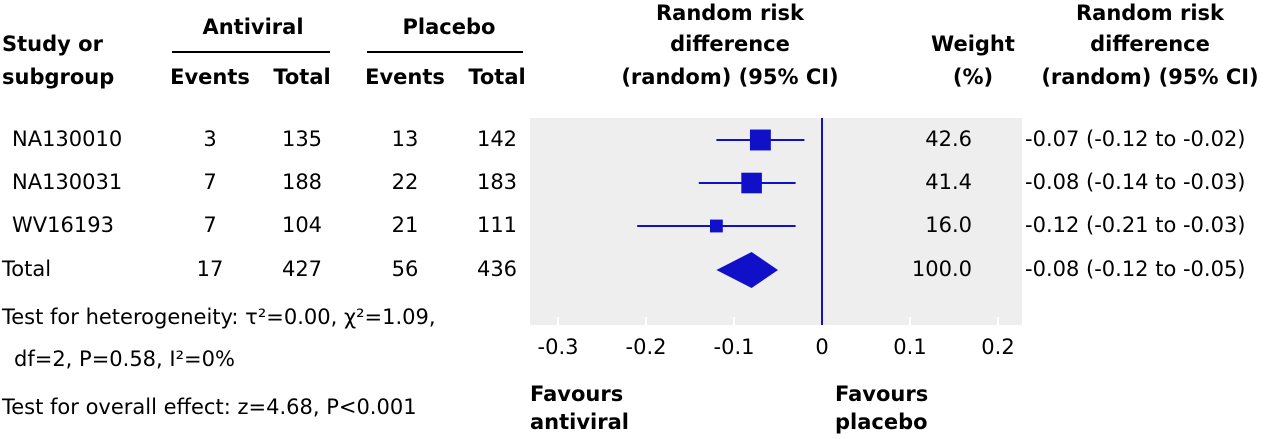 The width and height of the screenshot is (1280, 439). Describe the element at coordinates (405, 182) in the screenshot. I see `cell: 22` at that location.